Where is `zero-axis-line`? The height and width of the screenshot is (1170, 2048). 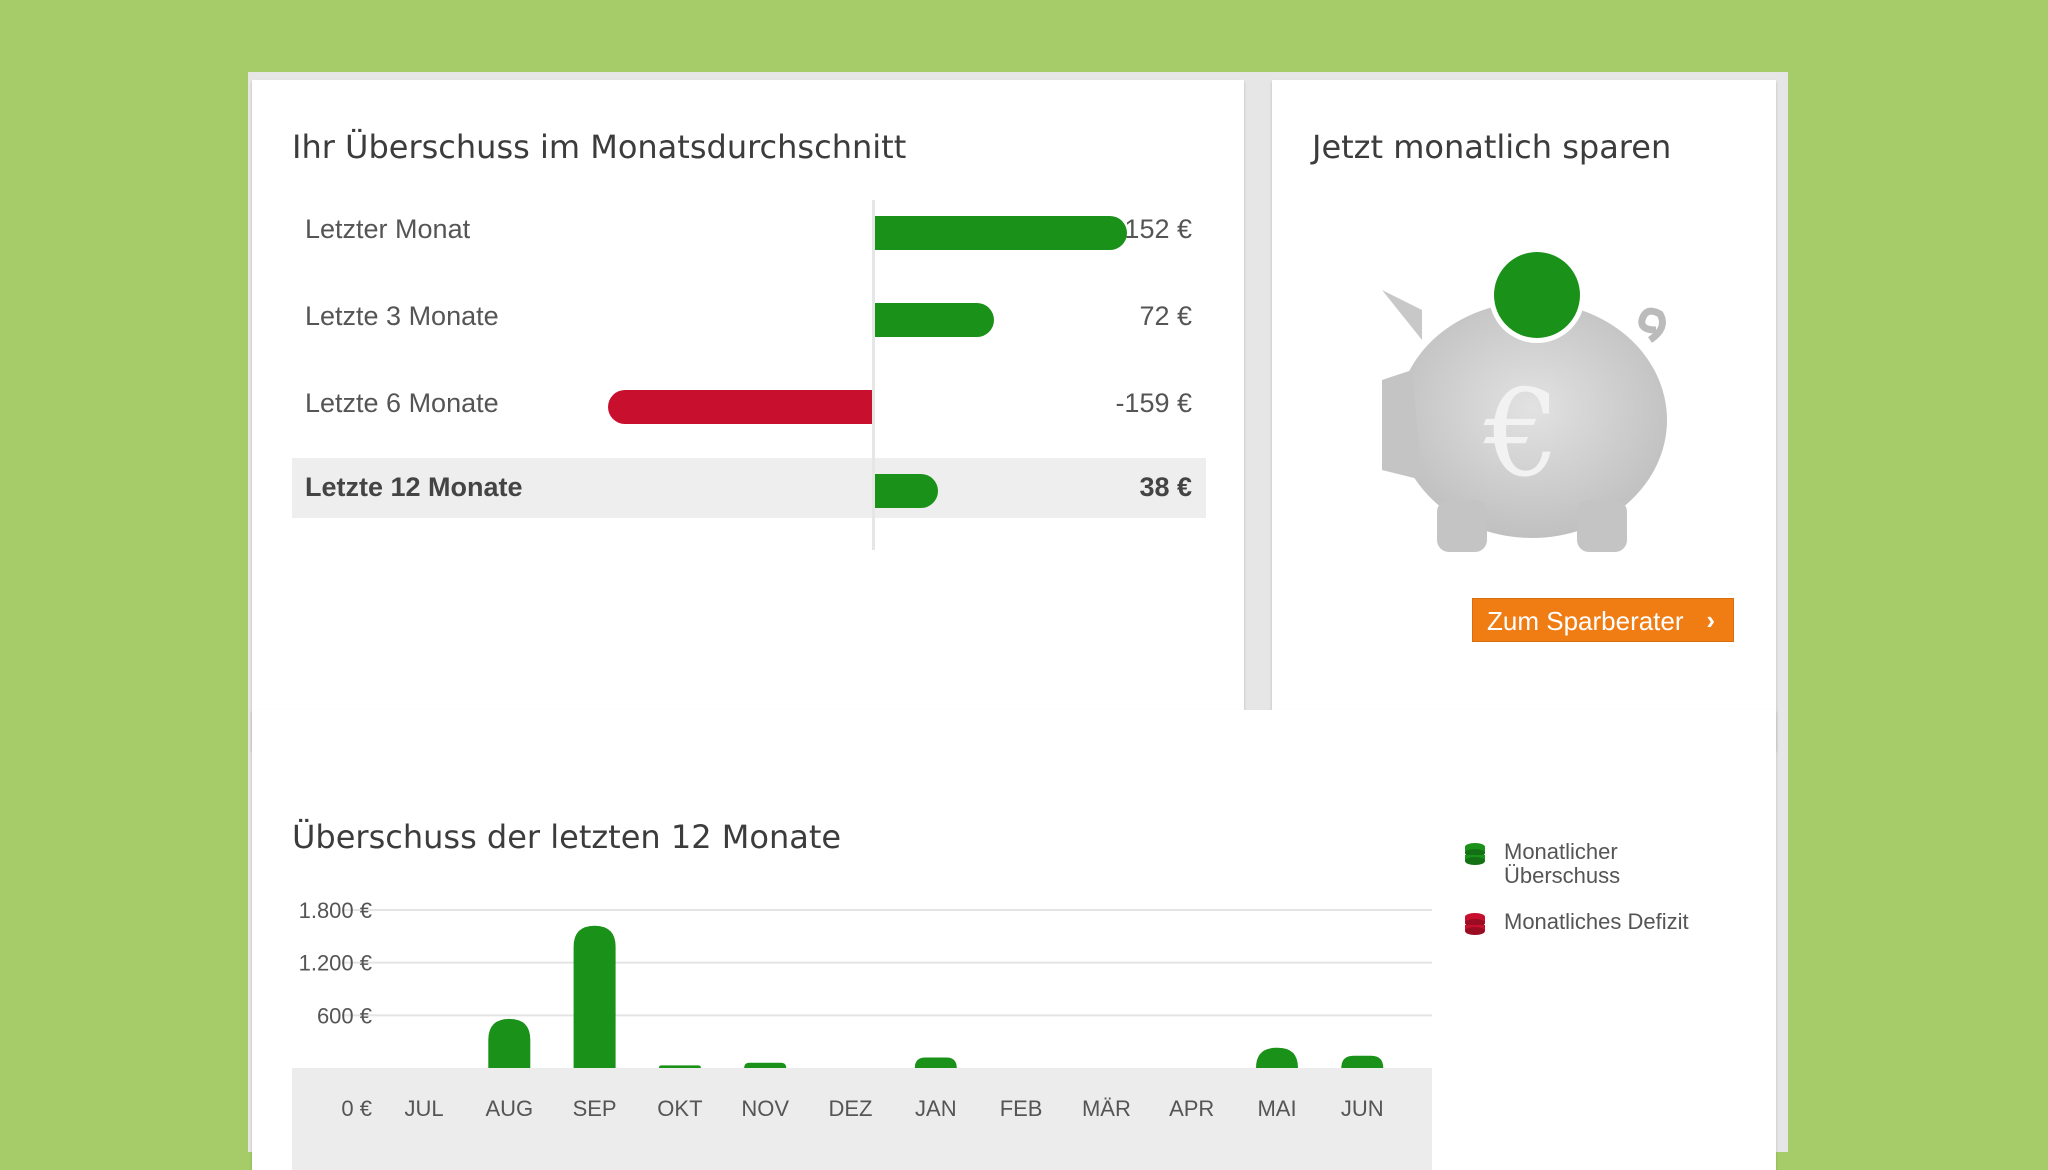
zero-axis-line is located at coordinates (873, 375).